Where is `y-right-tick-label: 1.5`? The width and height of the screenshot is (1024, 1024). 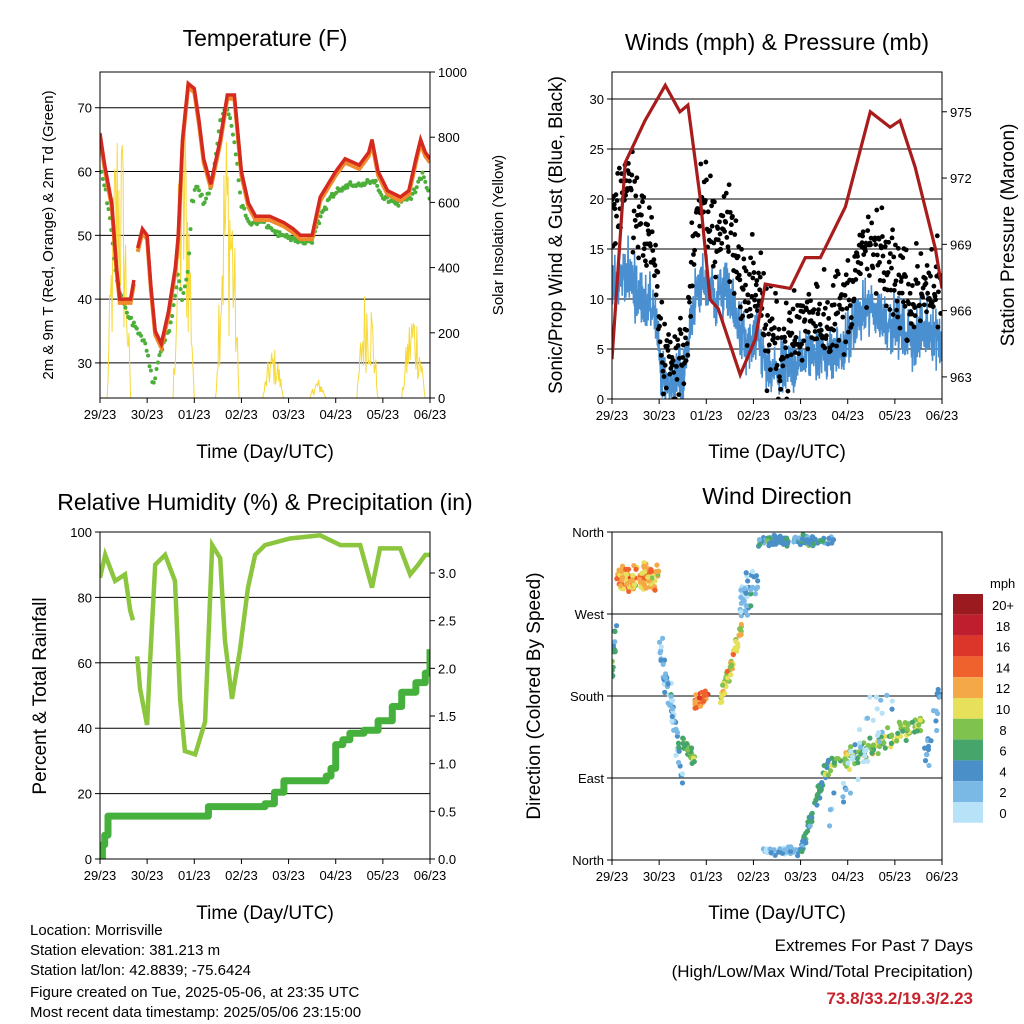 y-right-tick-label: 1.5 is located at coordinates (447, 716).